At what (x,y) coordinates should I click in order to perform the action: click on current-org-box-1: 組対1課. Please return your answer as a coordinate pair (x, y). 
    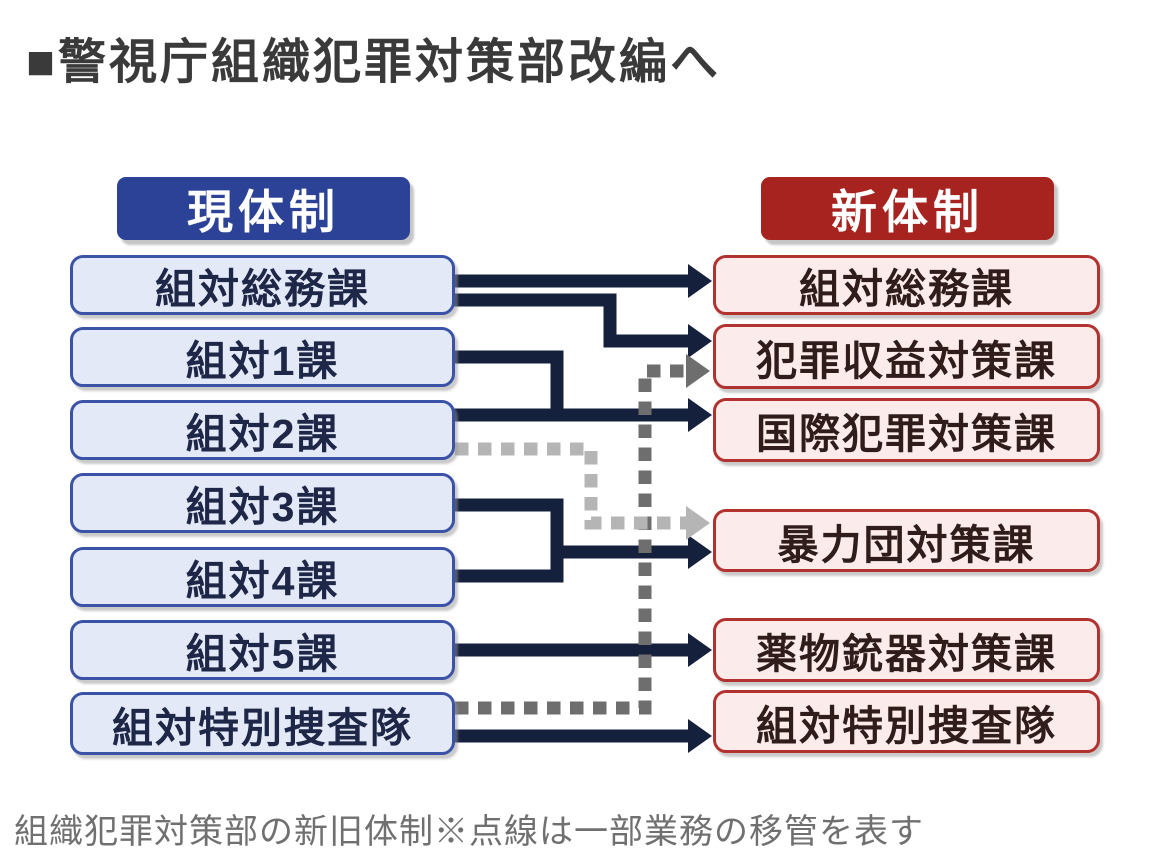
    Looking at the image, I should click on (262, 357).